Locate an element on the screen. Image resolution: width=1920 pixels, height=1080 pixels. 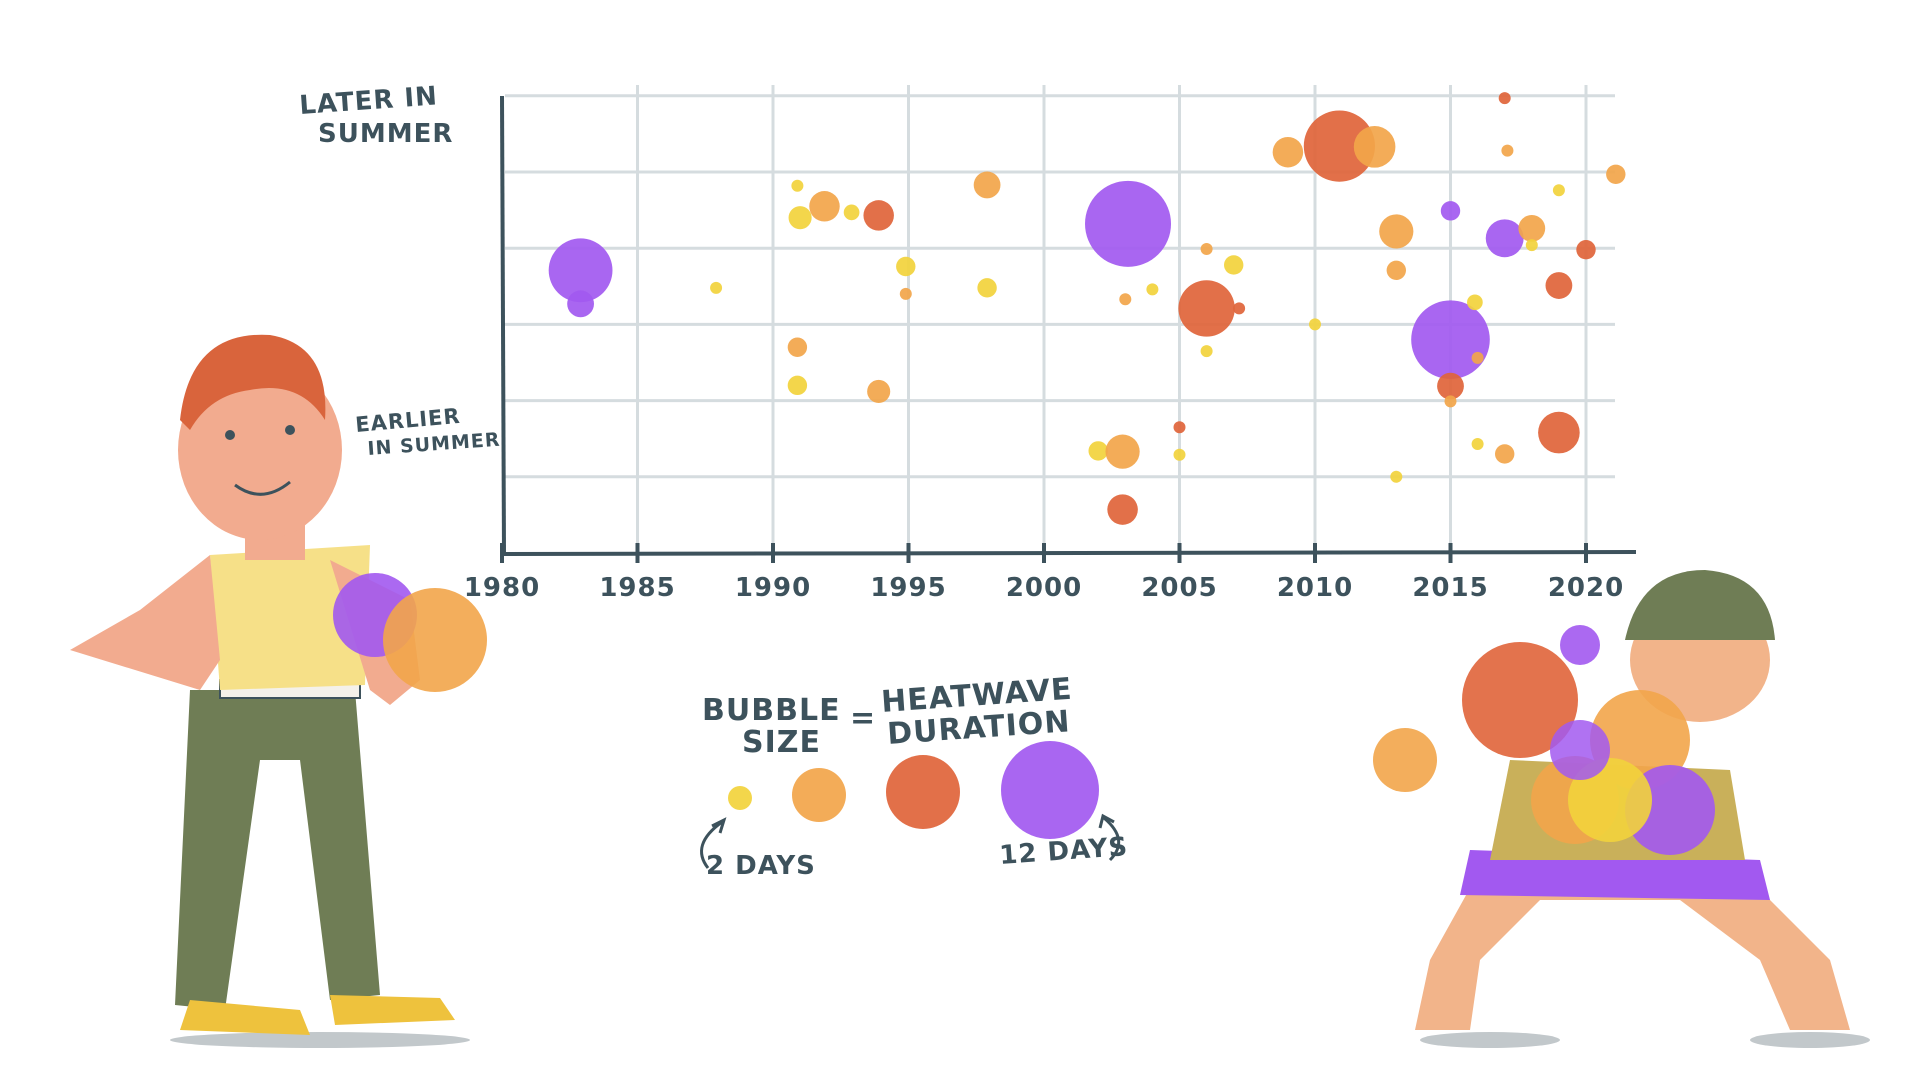
man-illustration is located at coordinates (278, 691).